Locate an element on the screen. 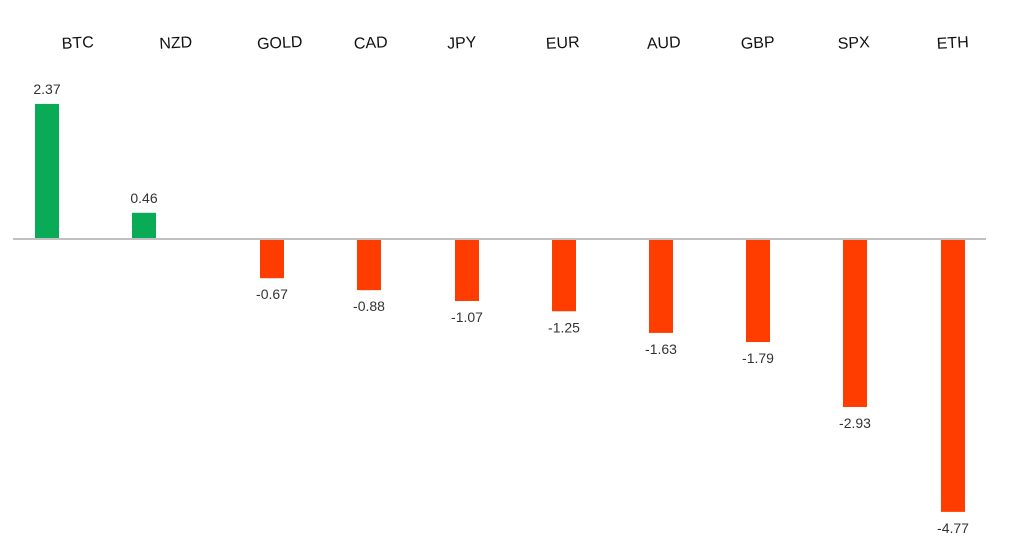  value-label: 2.37 is located at coordinates (46, 89).